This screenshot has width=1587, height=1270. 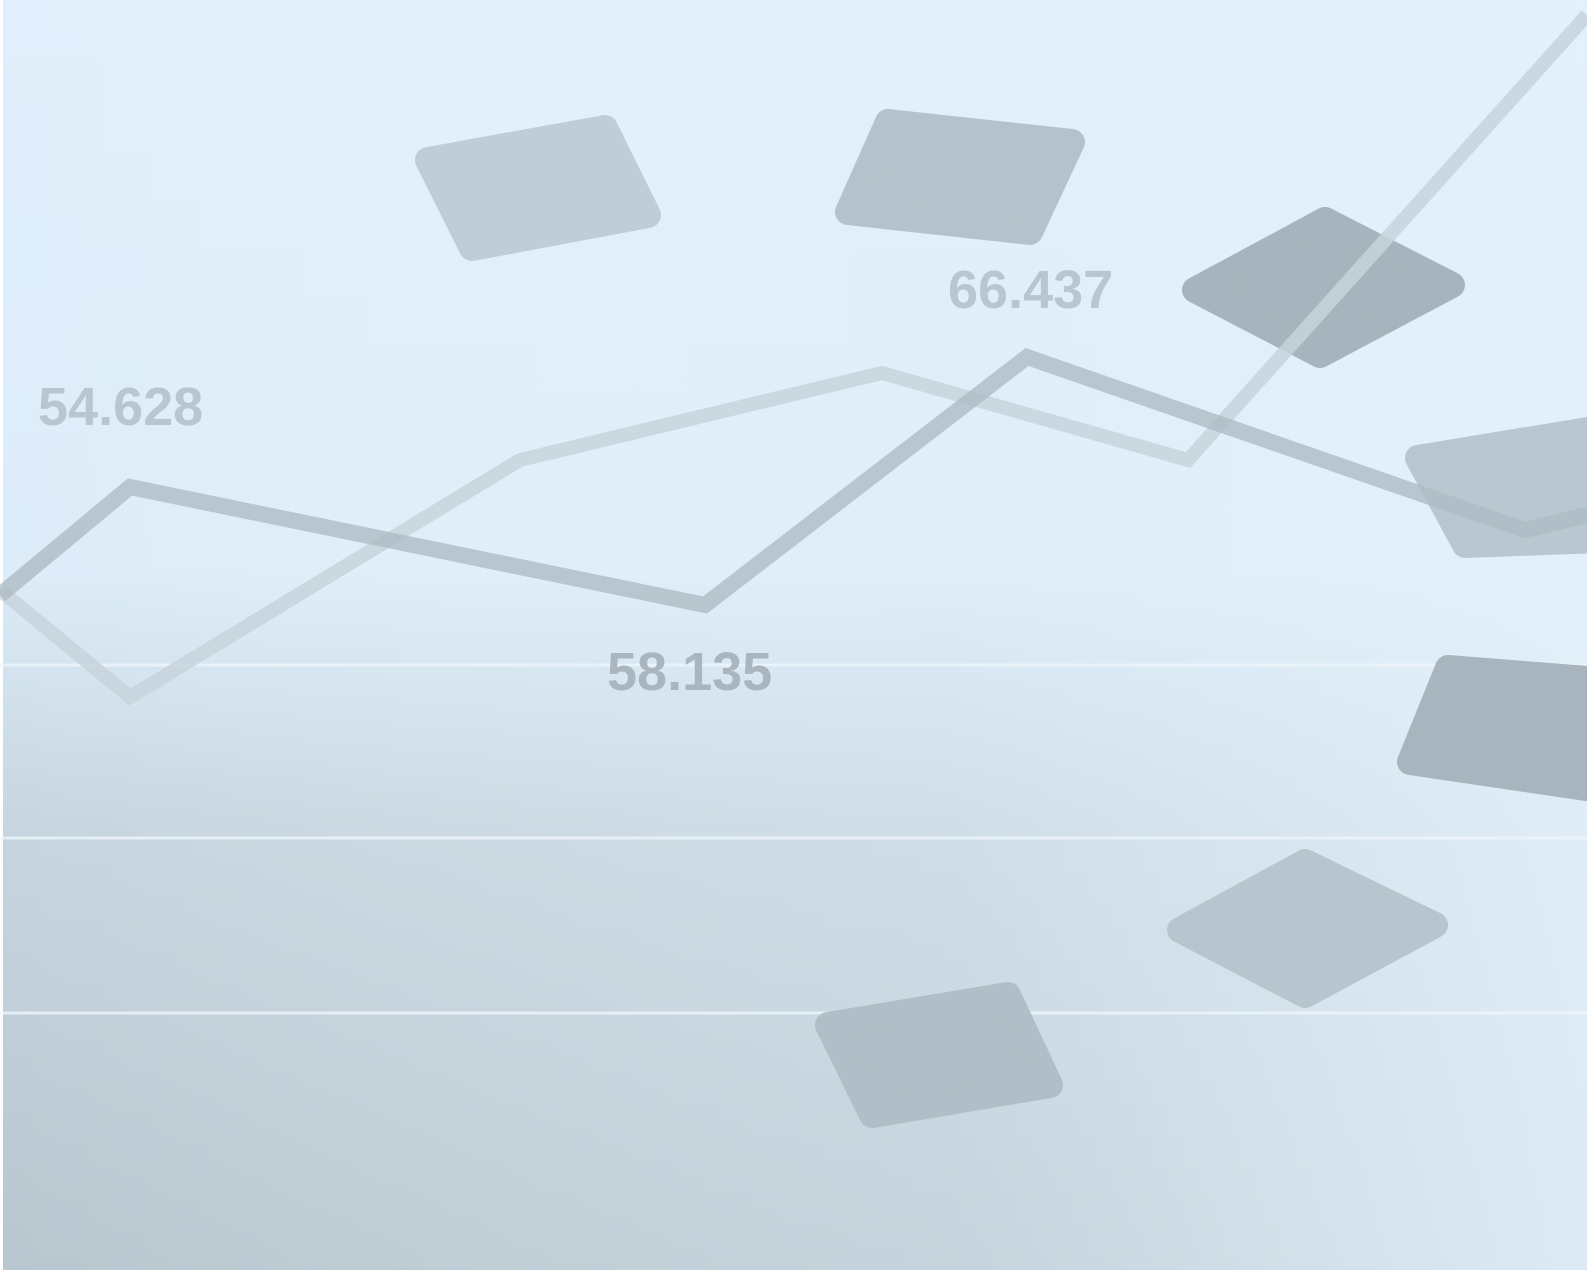 I want to click on value-label: 58.135, so click(x=689, y=672).